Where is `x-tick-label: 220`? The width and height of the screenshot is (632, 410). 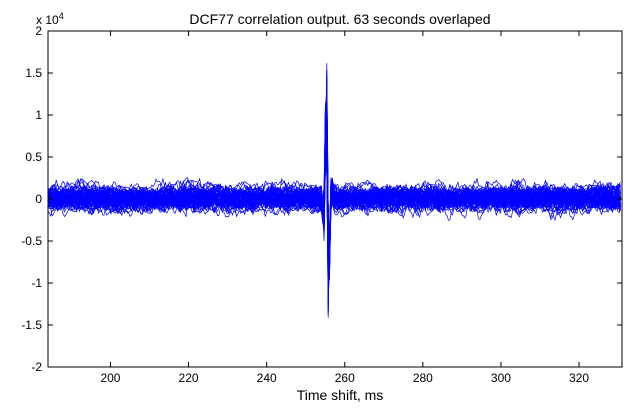
x-tick-label: 220 is located at coordinates (189, 378).